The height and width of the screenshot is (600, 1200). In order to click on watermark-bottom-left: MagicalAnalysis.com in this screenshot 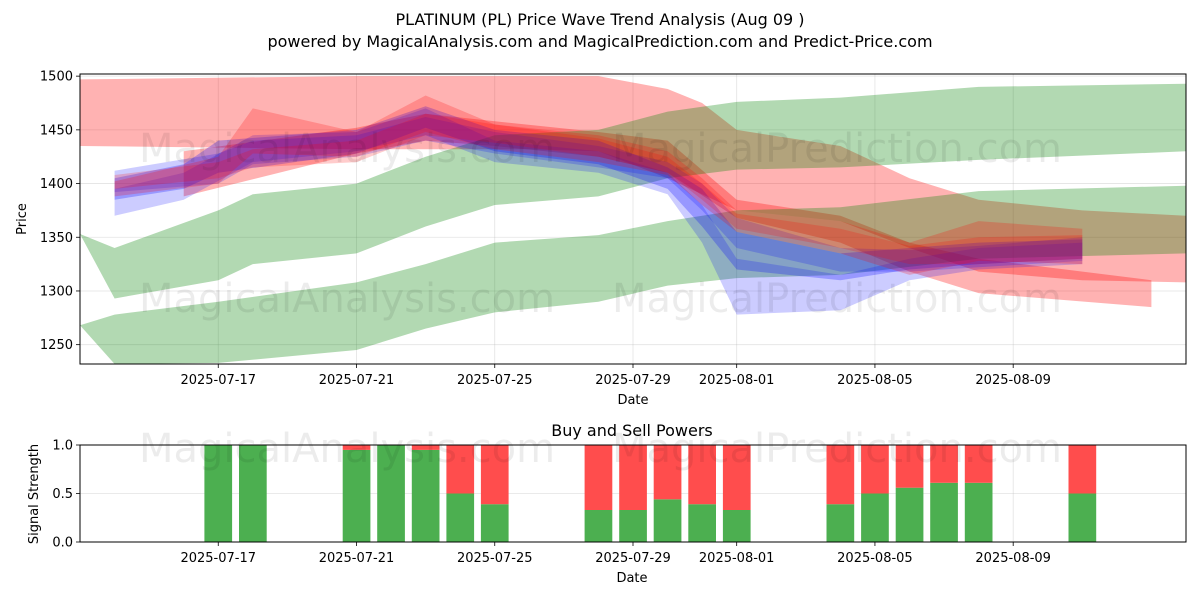, I will do `click(347, 449)`.